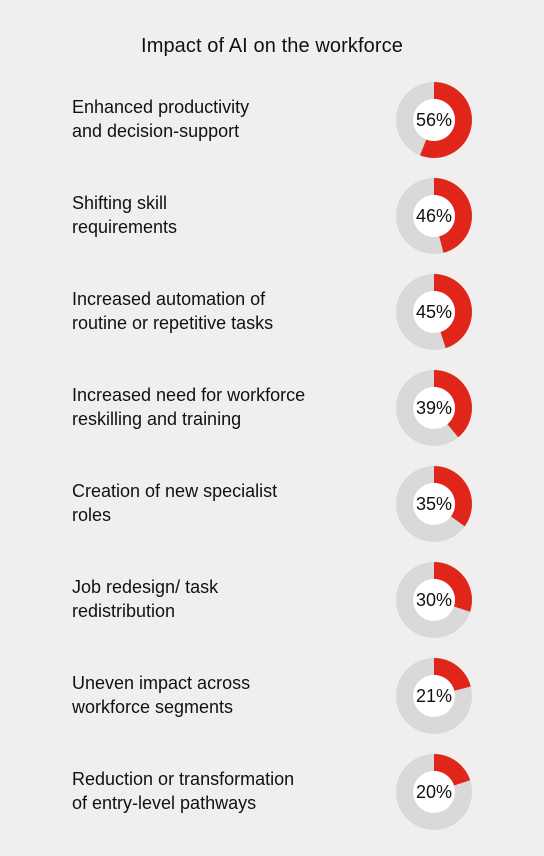  What do you see at coordinates (272, 599) in the screenshot?
I see `chart-row: Job redesign/ task redistribution 30%` at bounding box center [272, 599].